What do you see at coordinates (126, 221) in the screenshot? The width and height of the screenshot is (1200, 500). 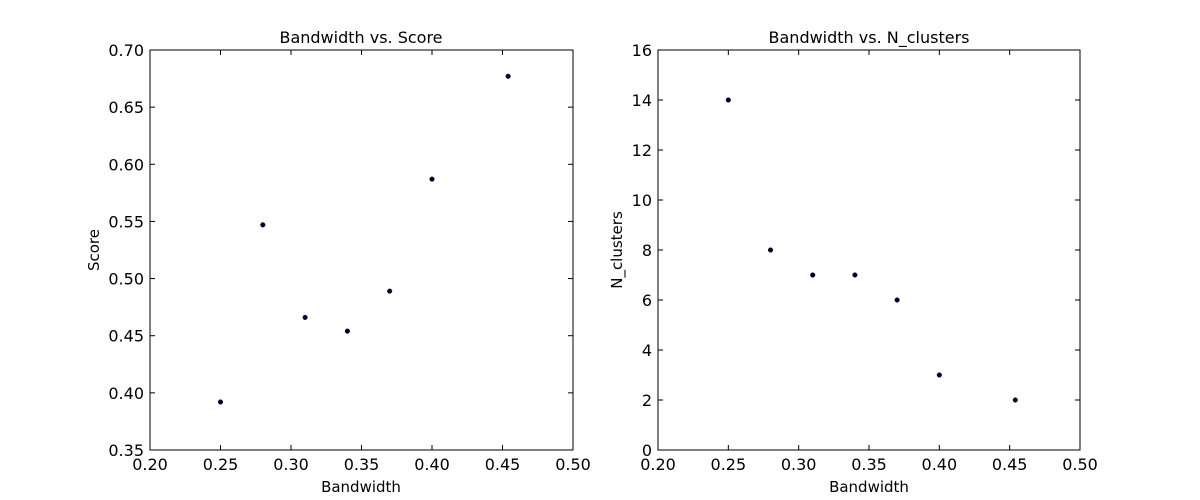 I see `y-tick-label: 0.55` at bounding box center [126, 221].